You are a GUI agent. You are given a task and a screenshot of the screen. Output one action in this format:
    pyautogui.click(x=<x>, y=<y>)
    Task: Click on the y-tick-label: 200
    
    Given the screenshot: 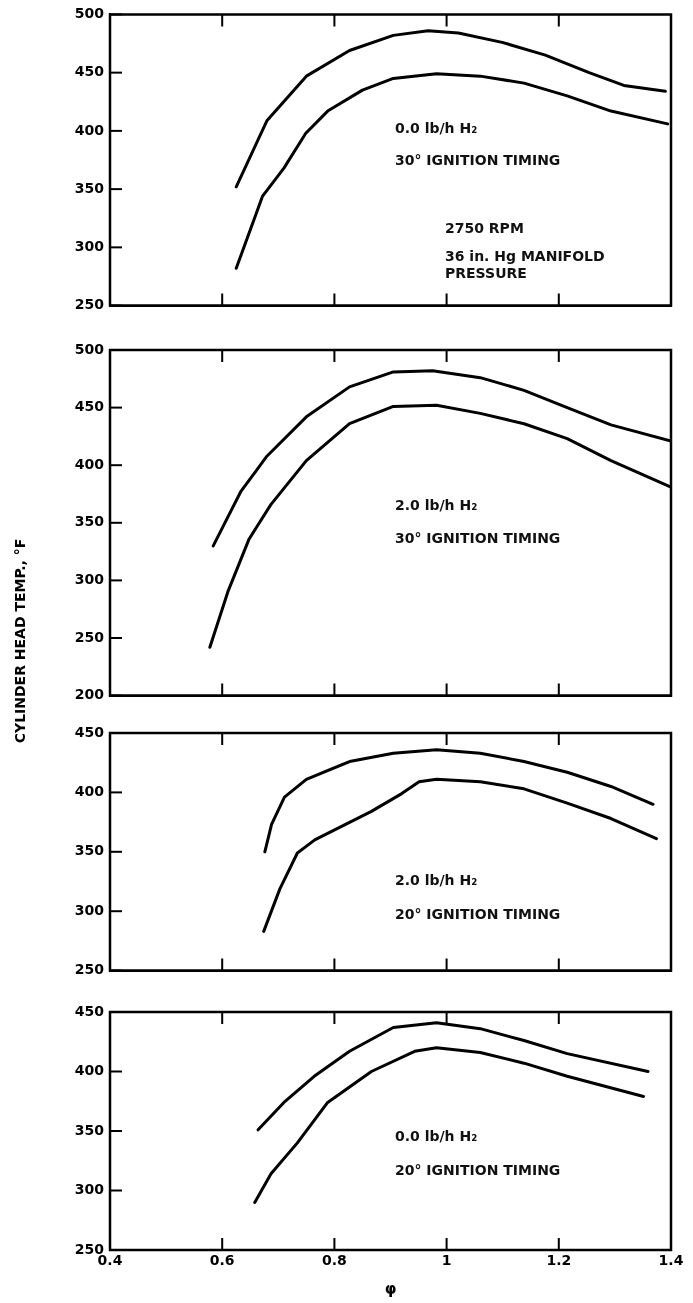 What is the action you would take?
    pyautogui.click(x=89, y=694)
    